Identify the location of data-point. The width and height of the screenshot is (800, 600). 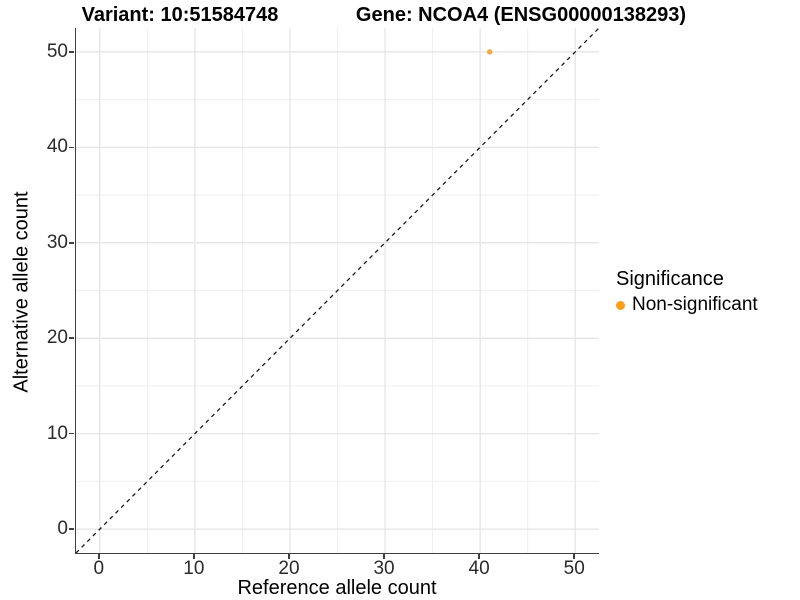
(489, 52).